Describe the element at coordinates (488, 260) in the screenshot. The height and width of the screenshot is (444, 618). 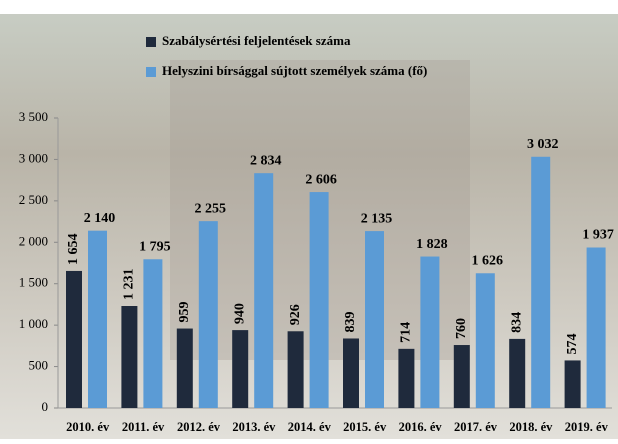
I see `value-label: 1 626` at that location.